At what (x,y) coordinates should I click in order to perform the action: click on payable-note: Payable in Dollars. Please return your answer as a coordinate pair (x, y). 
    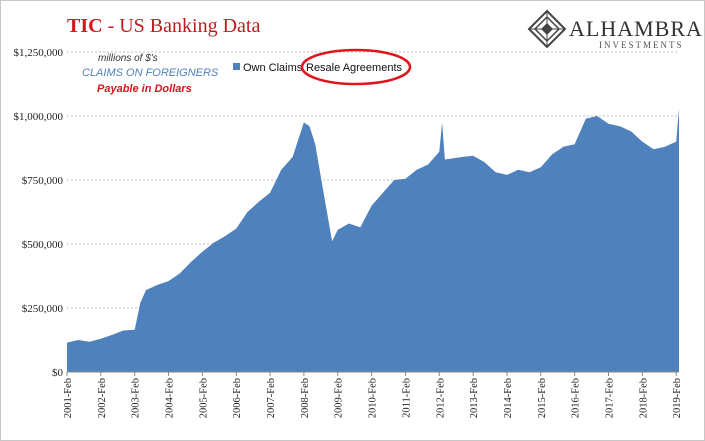
    Looking at the image, I should click on (144, 89).